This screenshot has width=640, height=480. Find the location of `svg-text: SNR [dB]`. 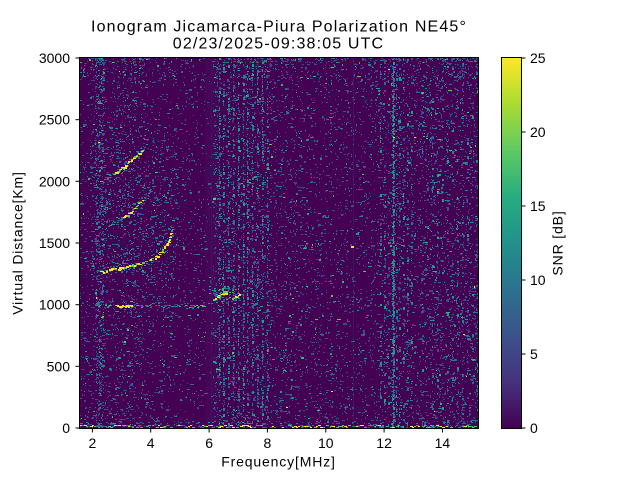

svg-text: SNR [dB] is located at coordinates (558, 242).